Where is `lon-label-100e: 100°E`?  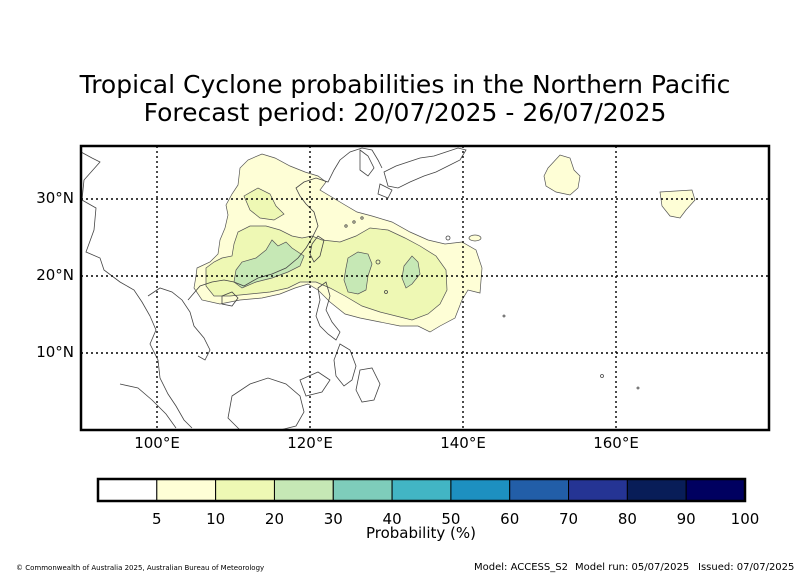 lon-label-100e: 100°E is located at coordinates (157, 443).